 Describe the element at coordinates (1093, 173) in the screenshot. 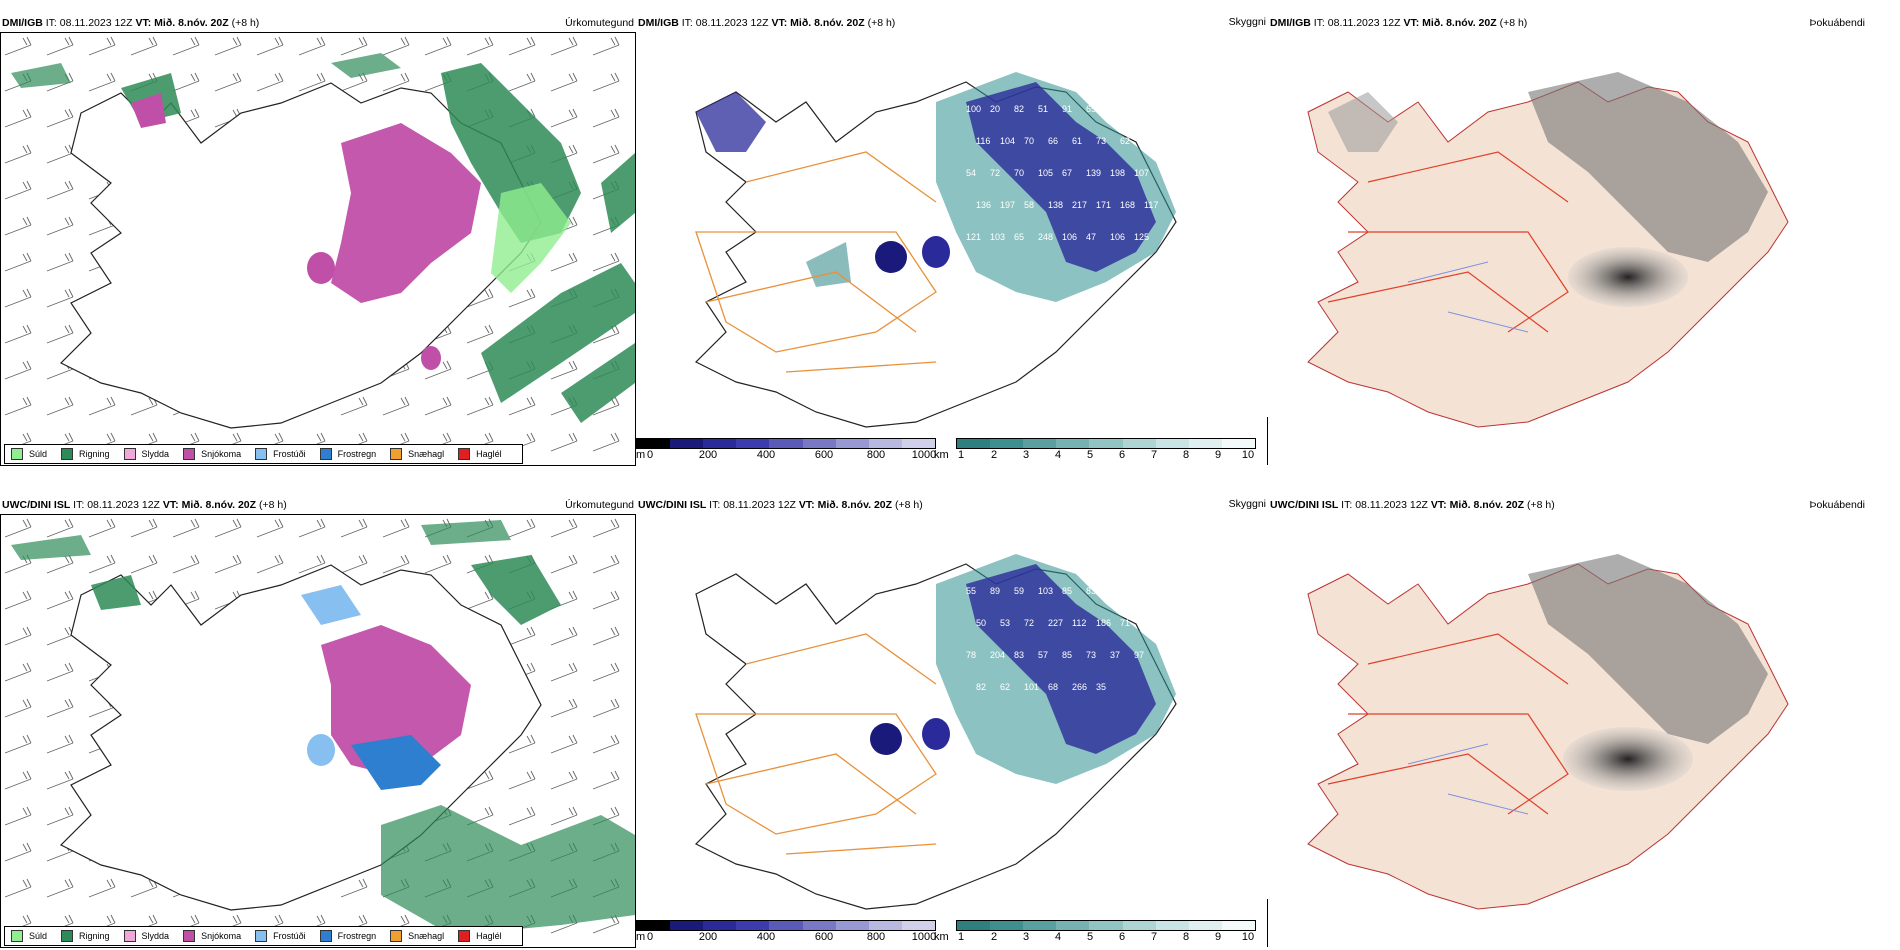

I see `visibility-value-label: 139` at that location.